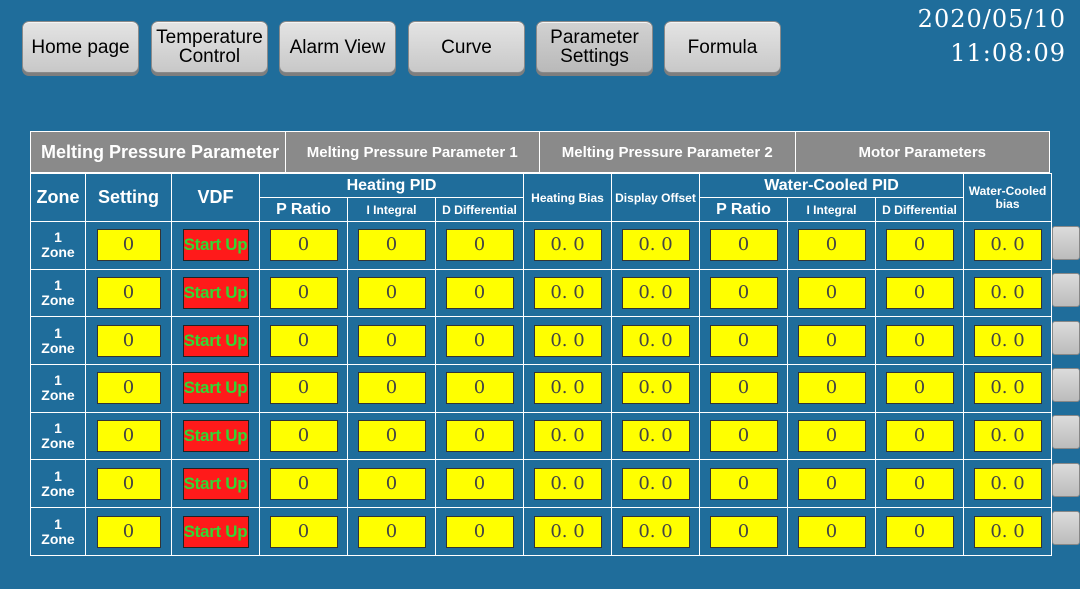 The height and width of the screenshot is (589, 1080). I want to click on nav-home-page-button: Home page, so click(80, 47).